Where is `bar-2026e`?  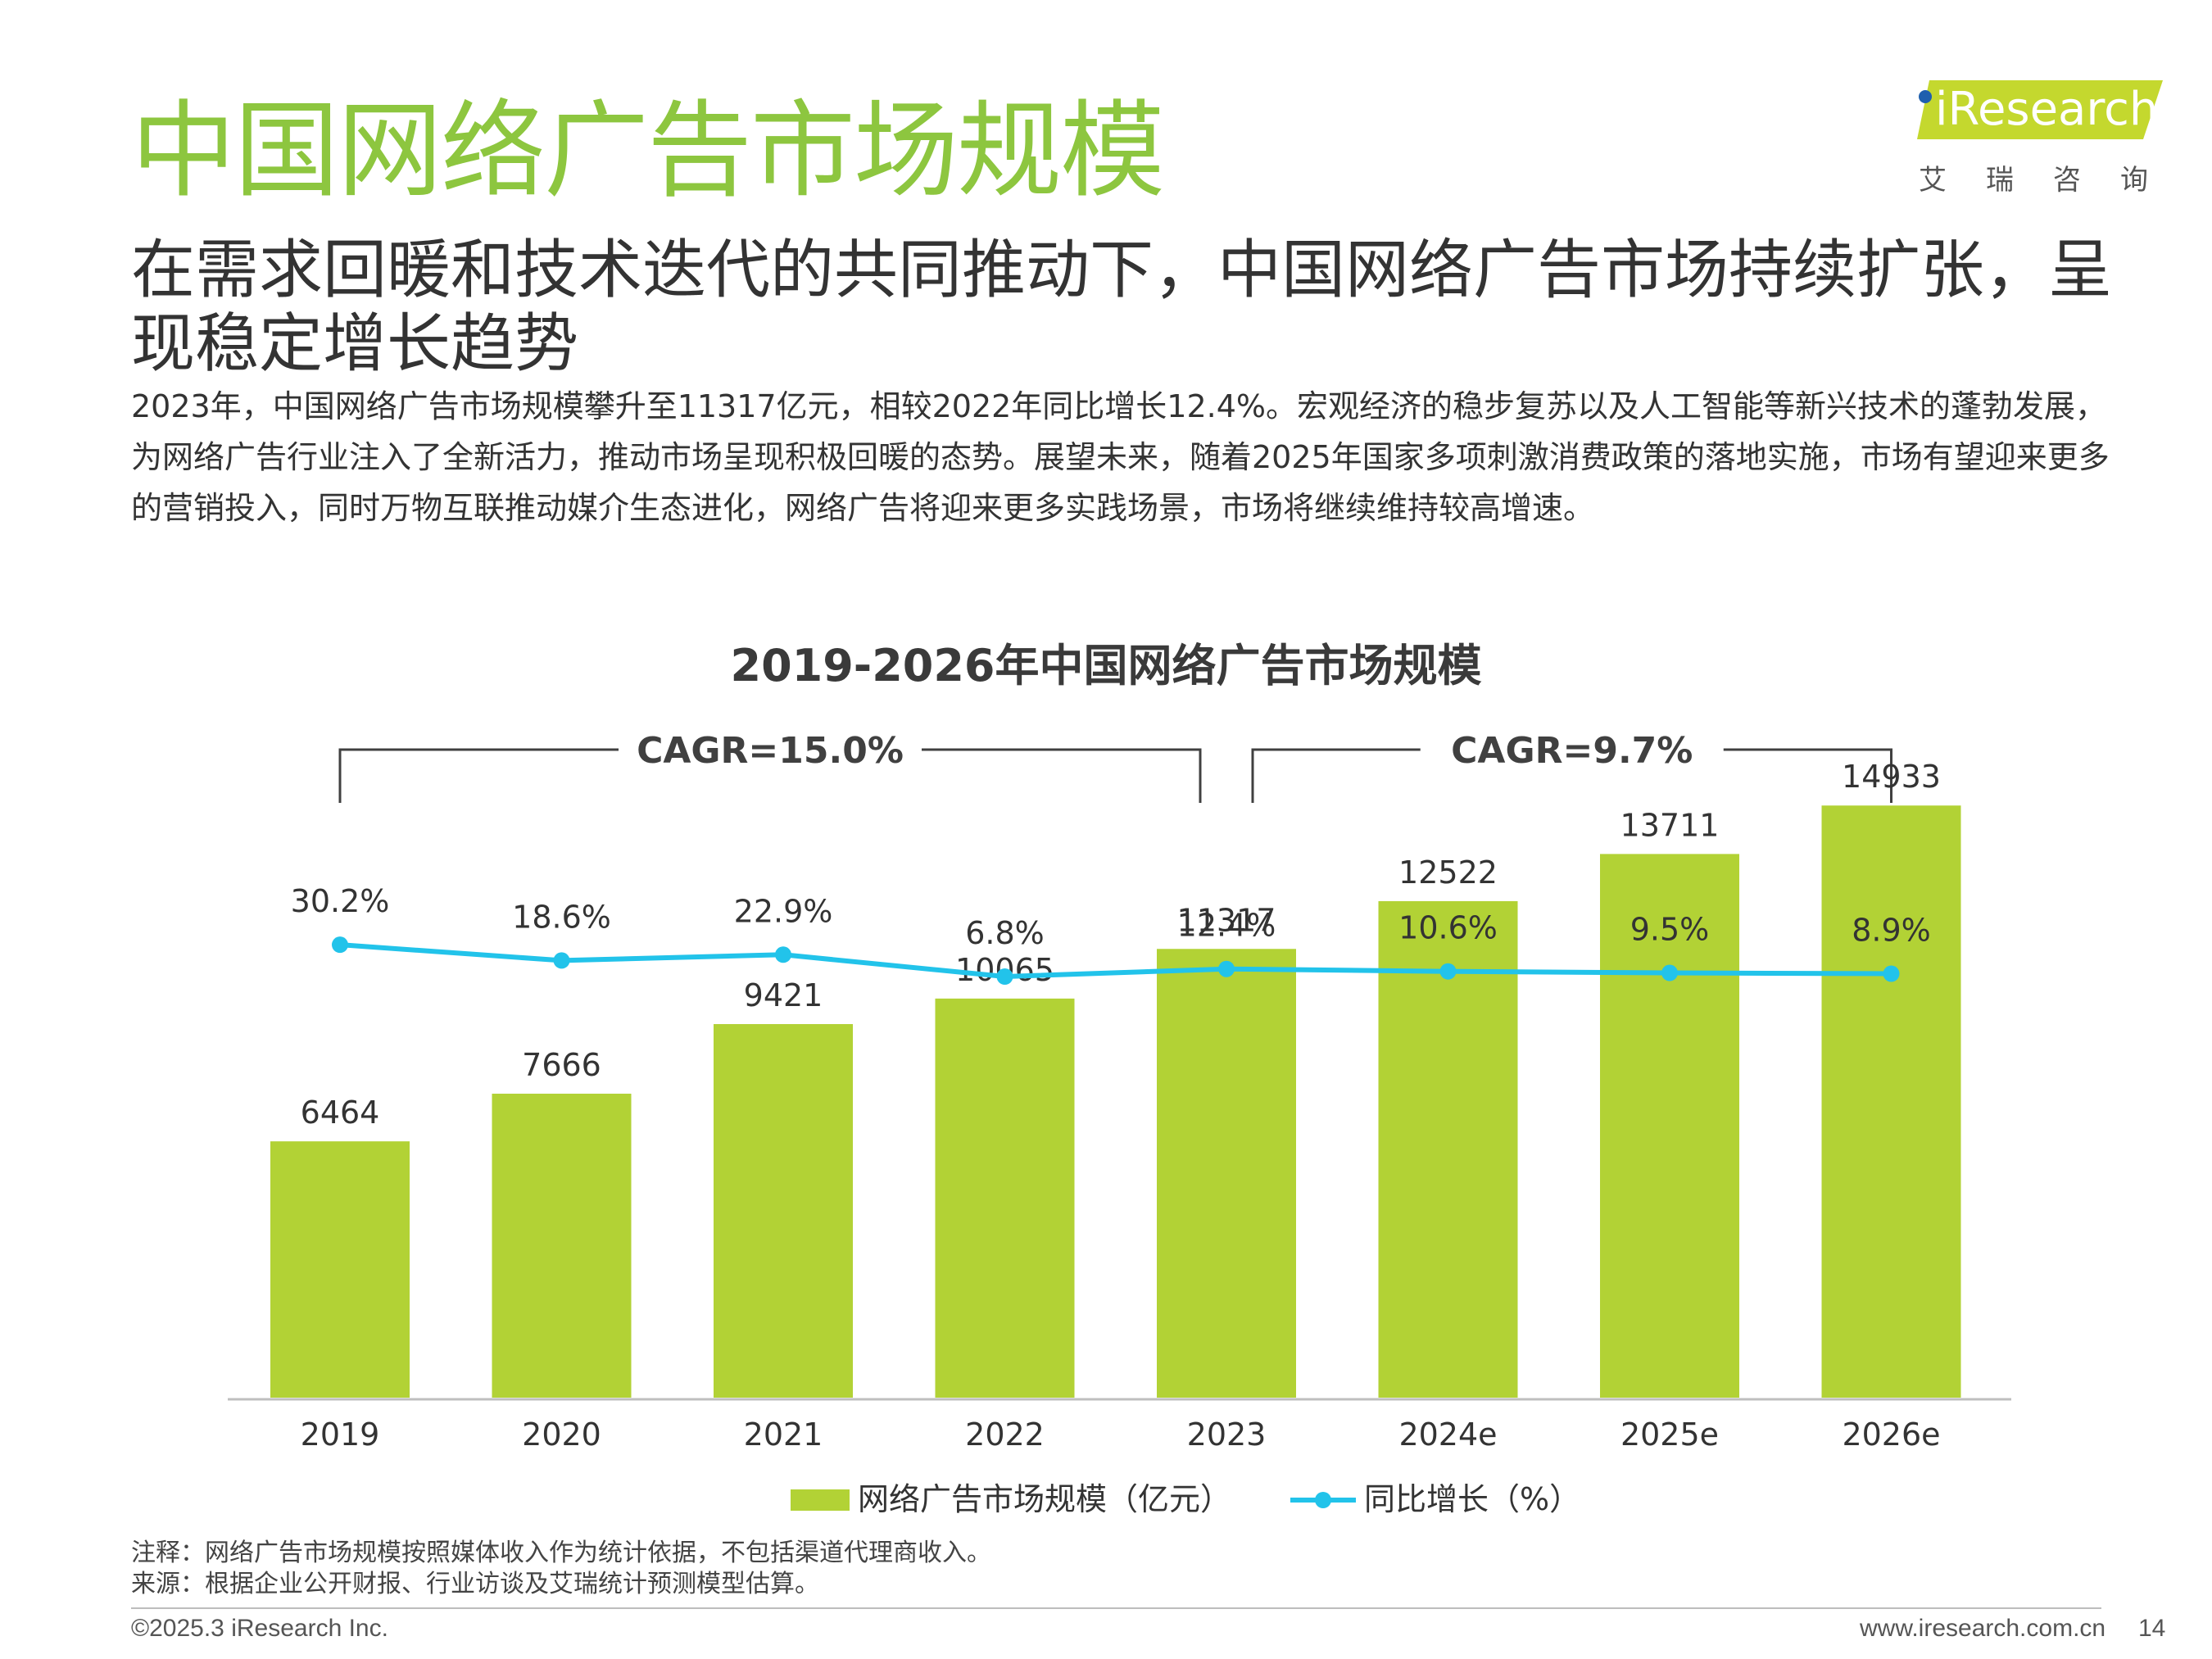
bar-2026e is located at coordinates (1891, 1101).